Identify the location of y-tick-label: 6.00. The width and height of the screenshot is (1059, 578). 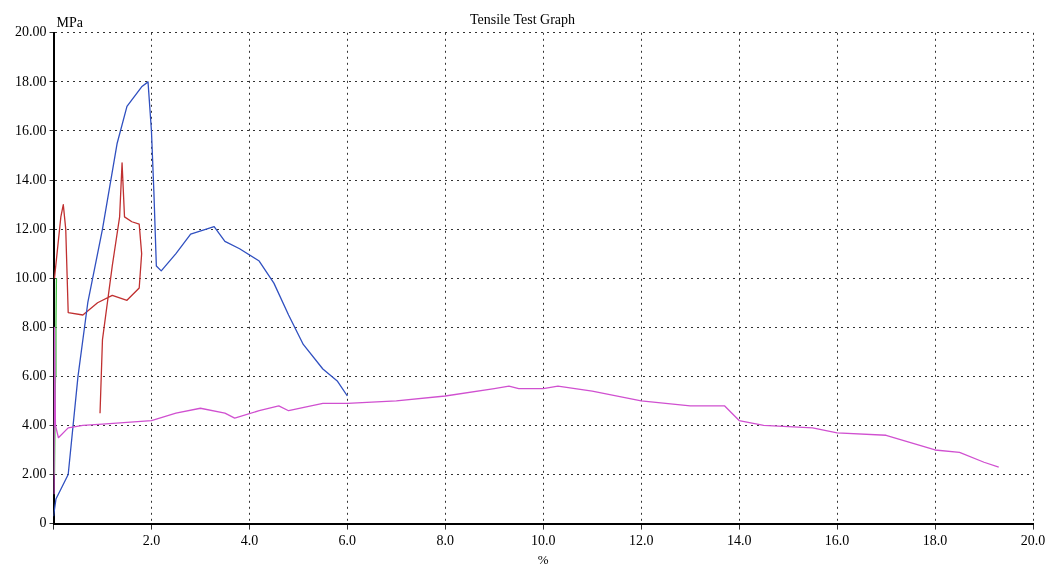
(34, 376).